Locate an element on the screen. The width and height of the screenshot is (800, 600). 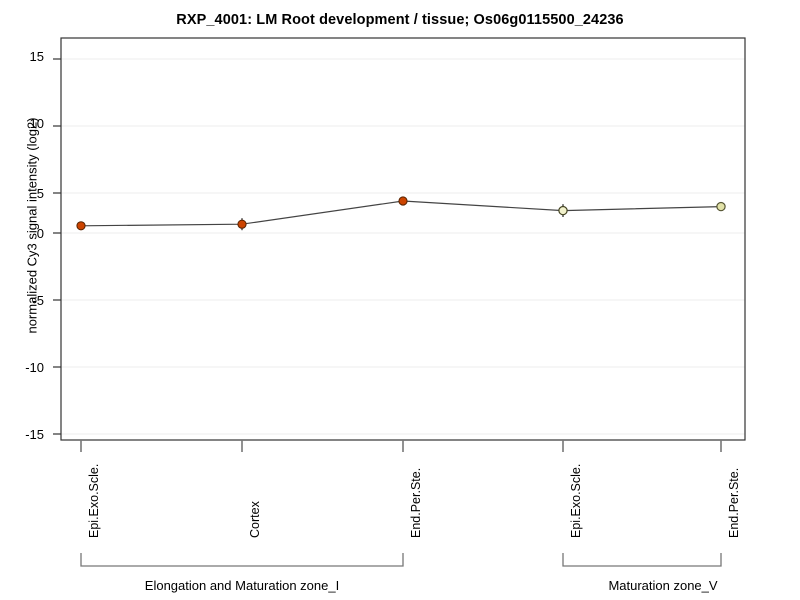
x-tick-marks is located at coordinates (401, 446).